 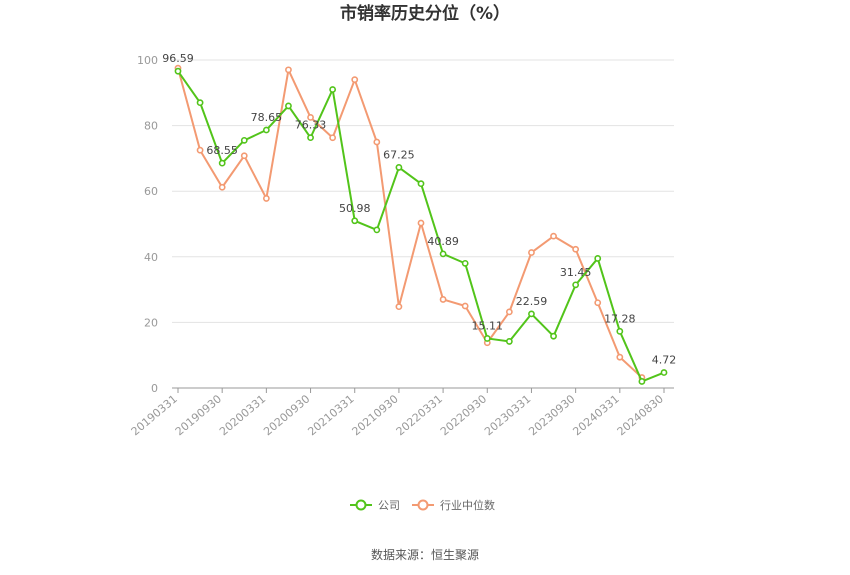 What do you see at coordinates (151, 191) in the screenshot?
I see `y-tick-label: 60` at bounding box center [151, 191].